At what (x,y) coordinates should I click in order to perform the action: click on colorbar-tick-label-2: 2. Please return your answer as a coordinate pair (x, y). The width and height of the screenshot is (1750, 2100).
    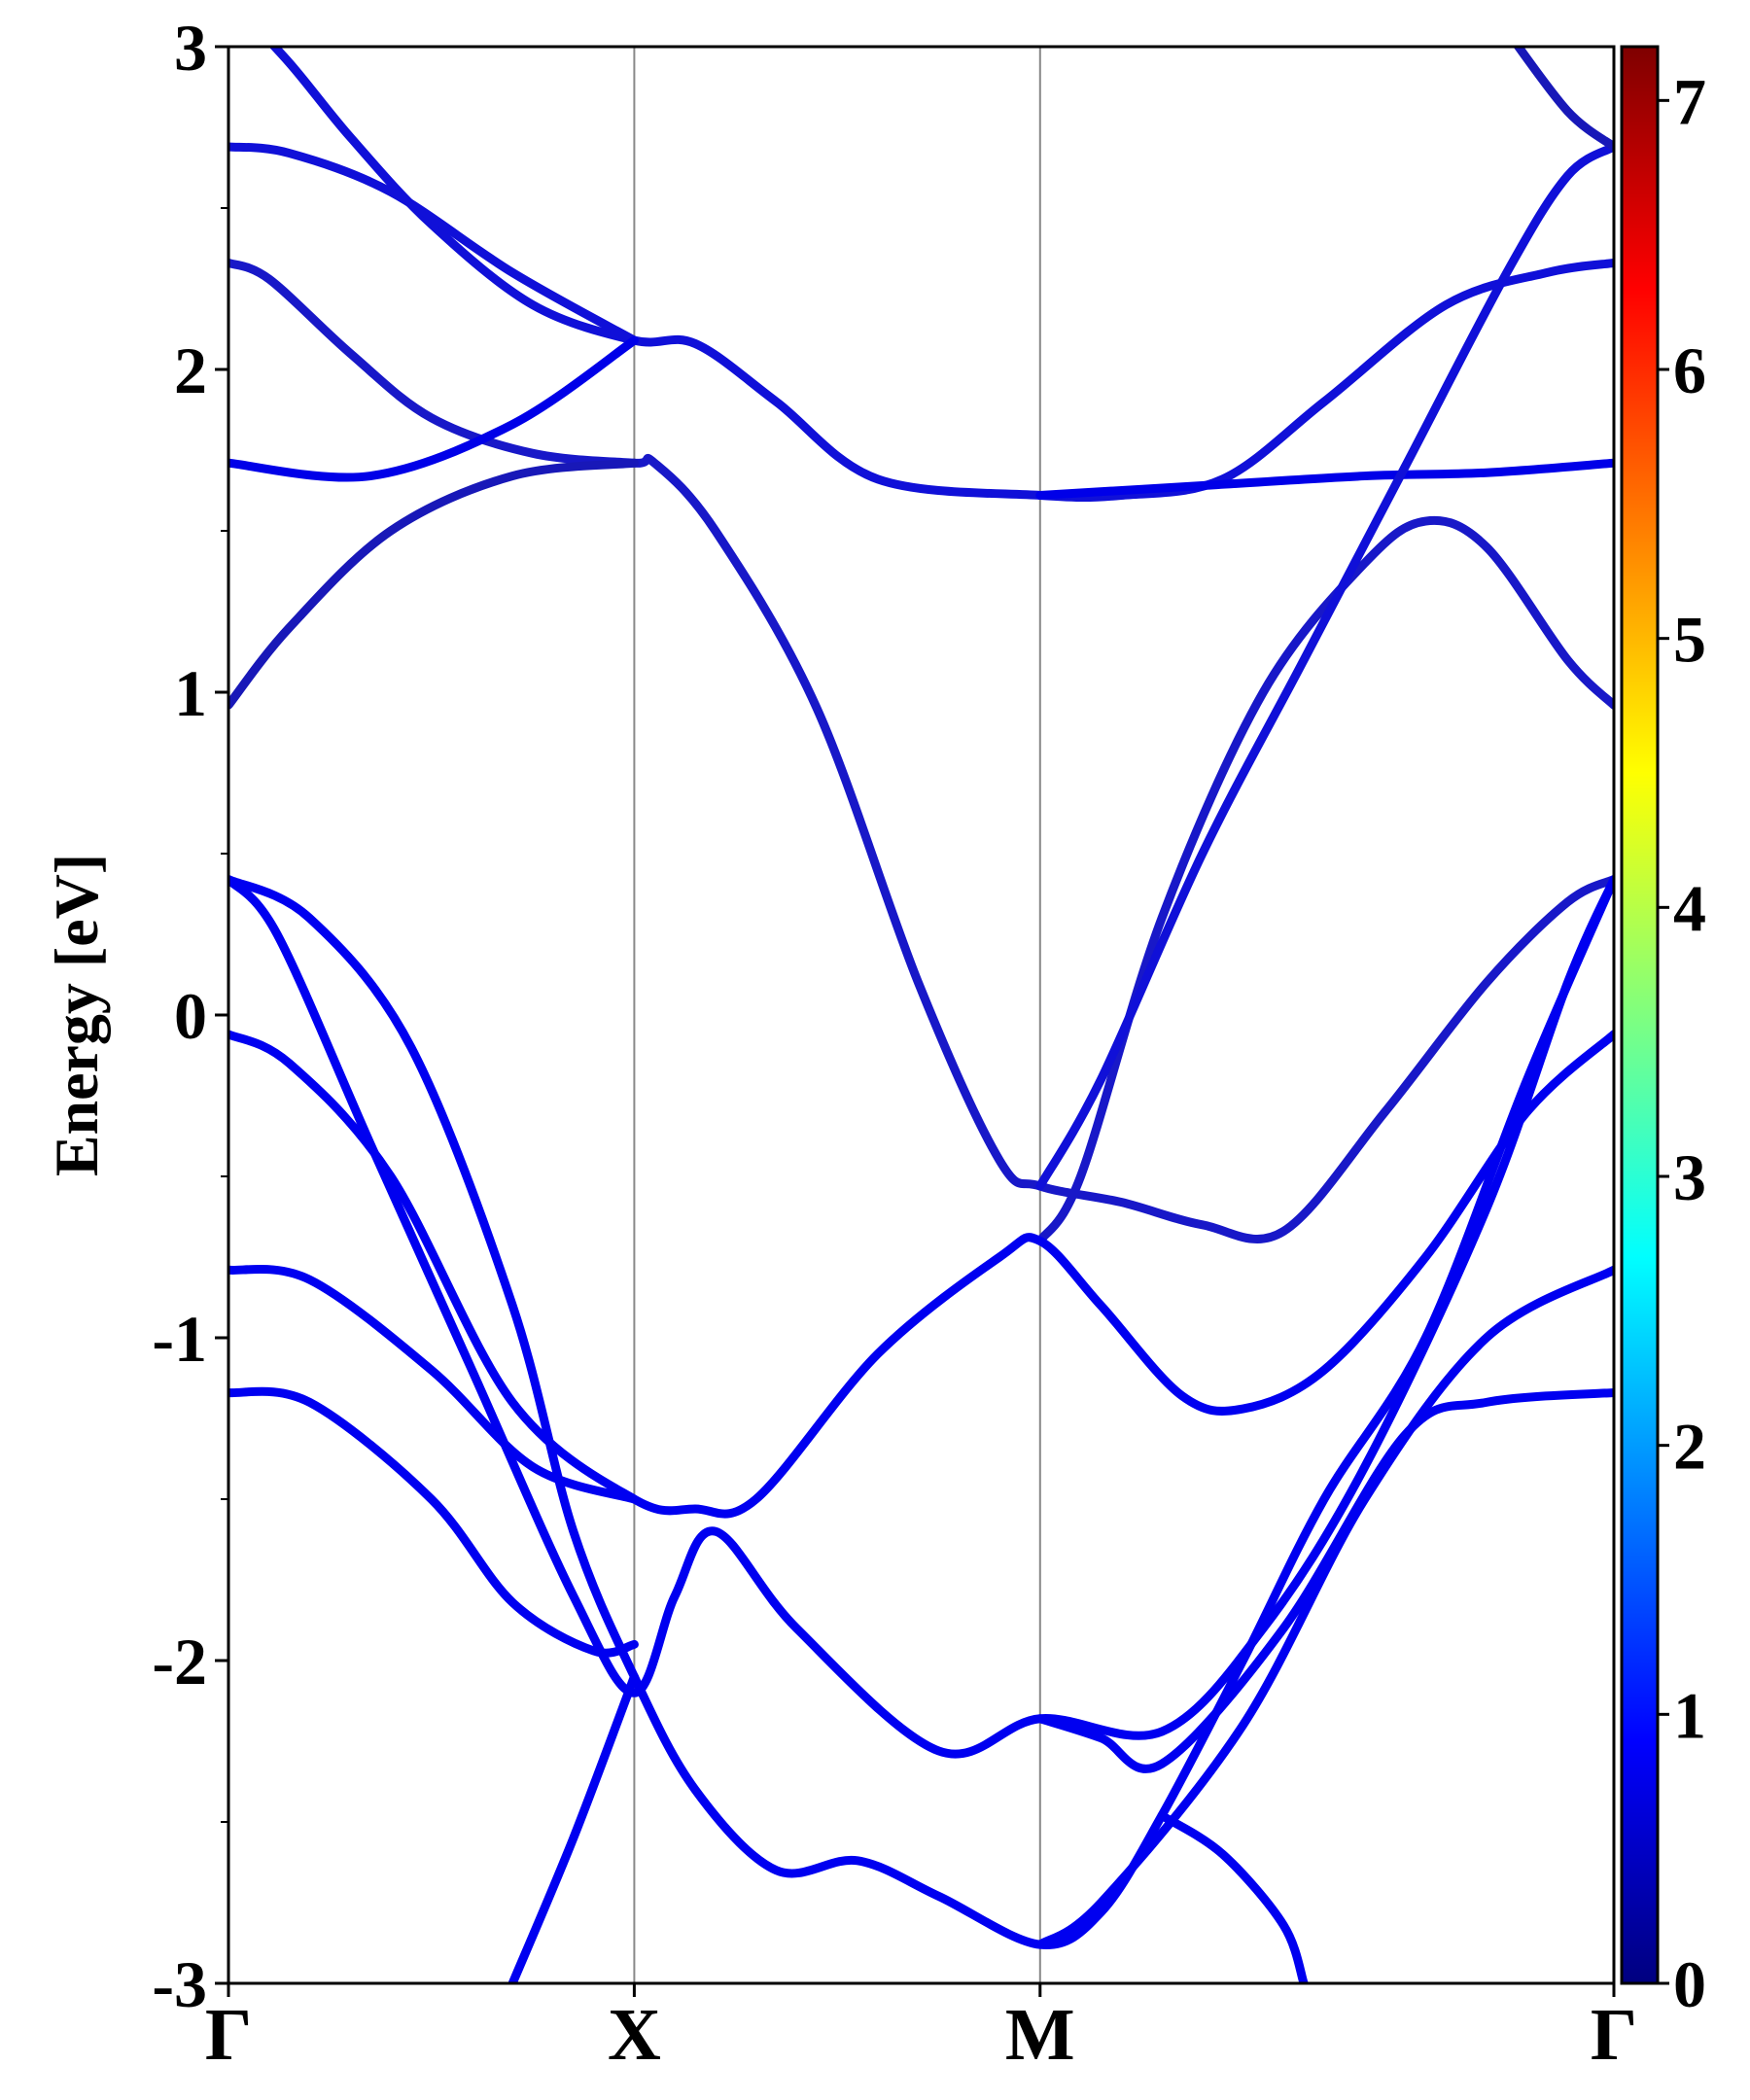
    Looking at the image, I should click on (1689, 1447).